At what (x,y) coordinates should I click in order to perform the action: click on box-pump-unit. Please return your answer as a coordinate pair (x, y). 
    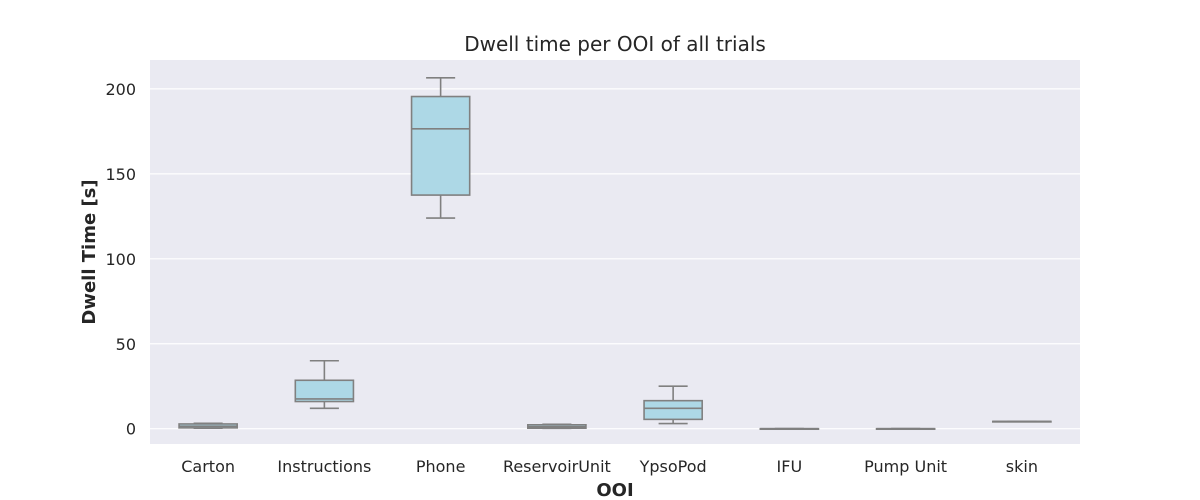
    Looking at the image, I should click on (905, 429).